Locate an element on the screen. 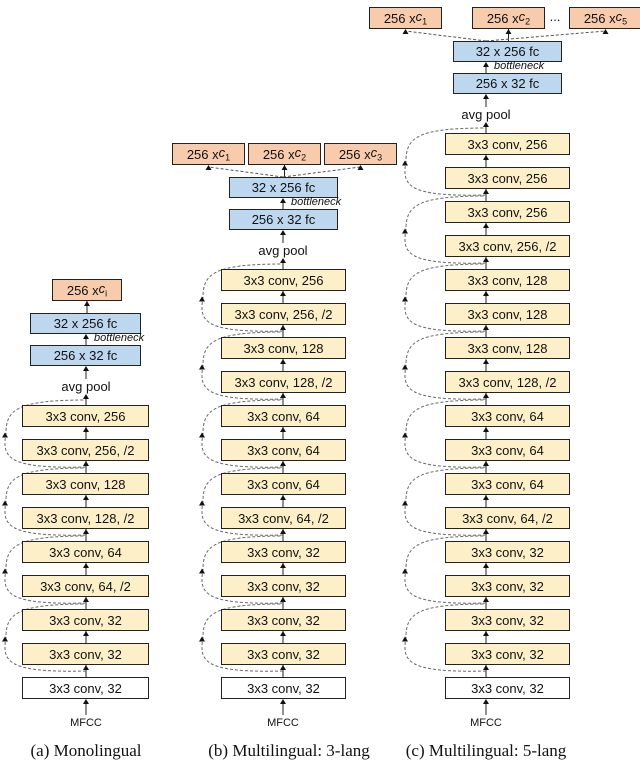  fc-32x256-b: 32 x 256 fc is located at coordinates (283, 187).